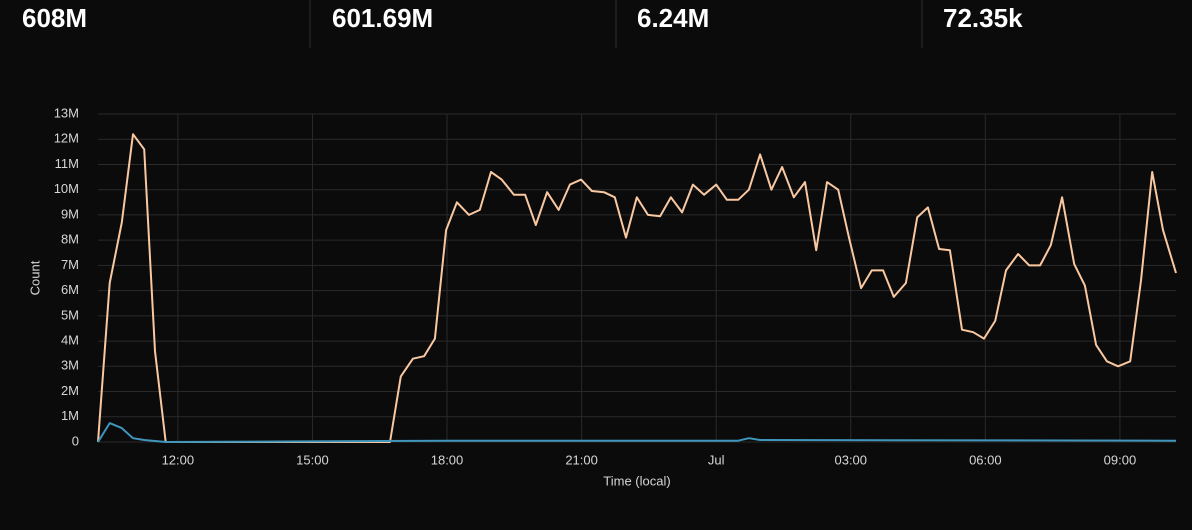 The image size is (1192, 530). I want to click on stat-value: 601.69M, so click(382, 18).